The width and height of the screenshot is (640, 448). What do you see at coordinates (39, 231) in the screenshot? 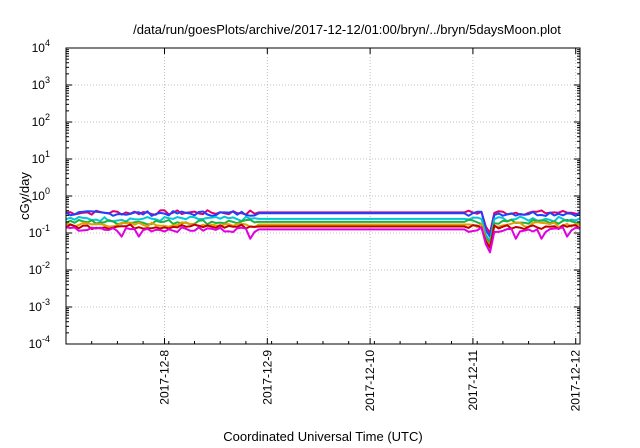
I see `y-tick-label: 10⁻¹` at bounding box center [39, 231].